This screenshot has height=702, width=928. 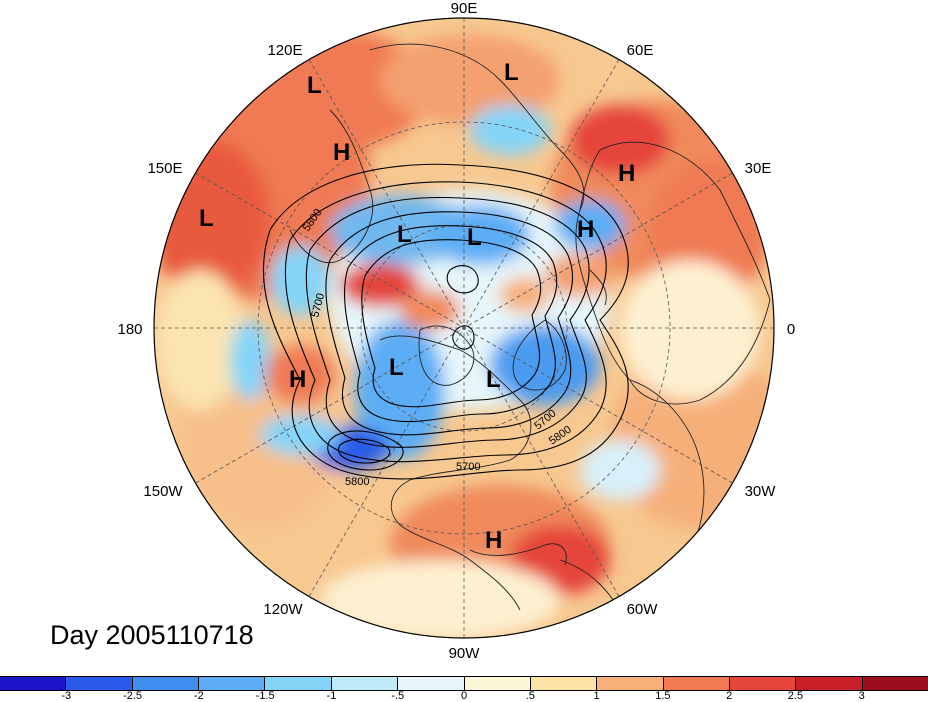 What do you see at coordinates (152, 635) in the screenshot?
I see `date-title: Day 2005110718` at bounding box center [152, 635].